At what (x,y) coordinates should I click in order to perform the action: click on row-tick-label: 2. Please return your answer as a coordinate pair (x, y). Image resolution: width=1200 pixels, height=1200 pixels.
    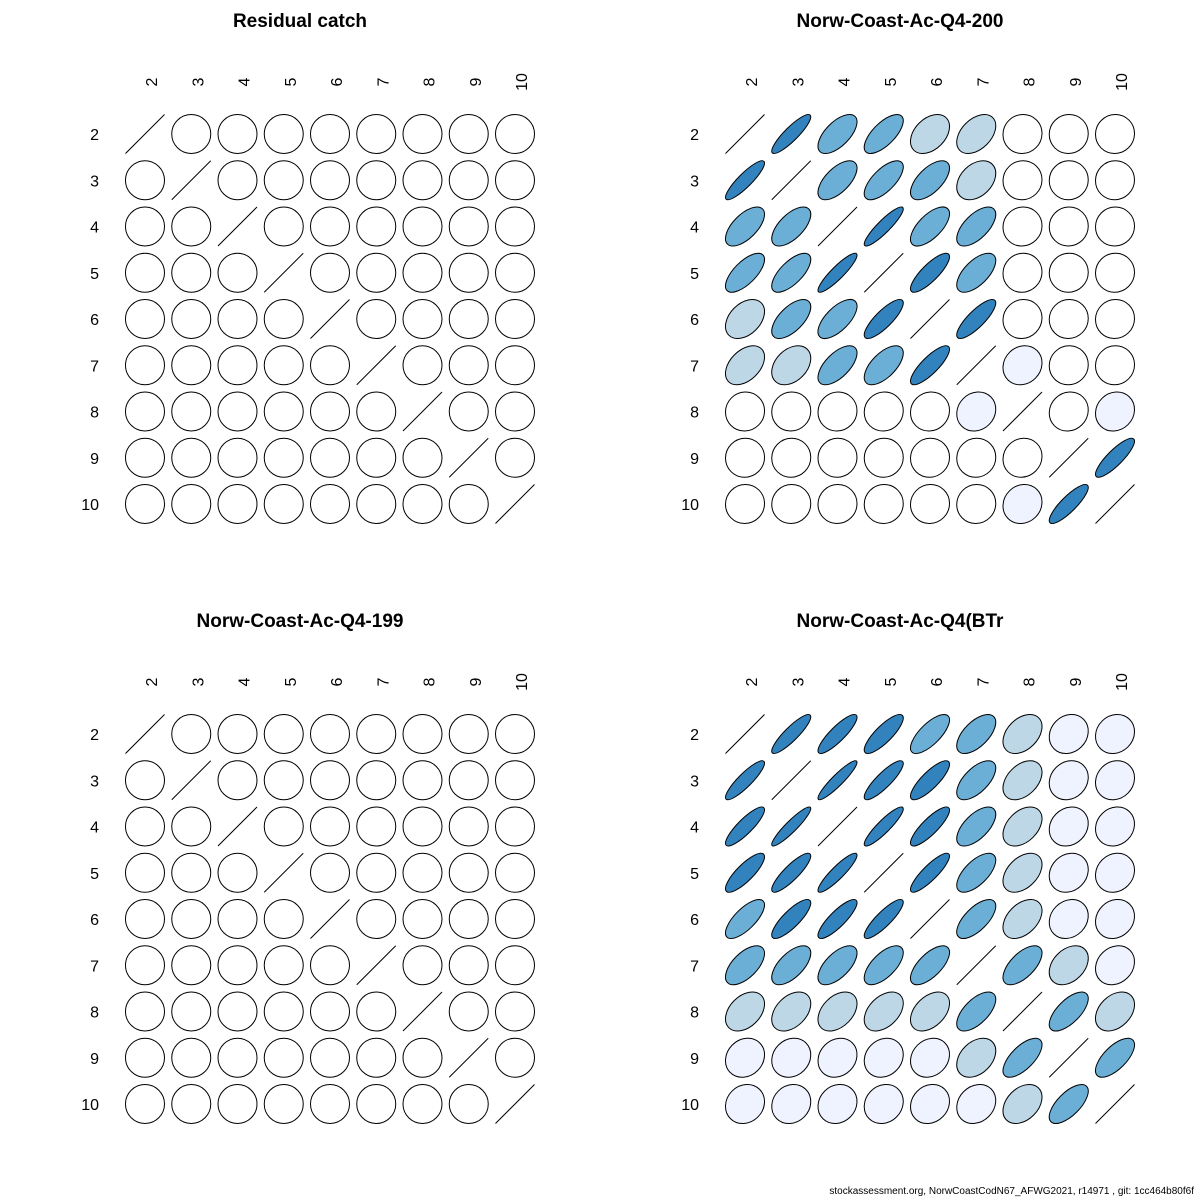
    Looking at the image, I should click on (694, 135).